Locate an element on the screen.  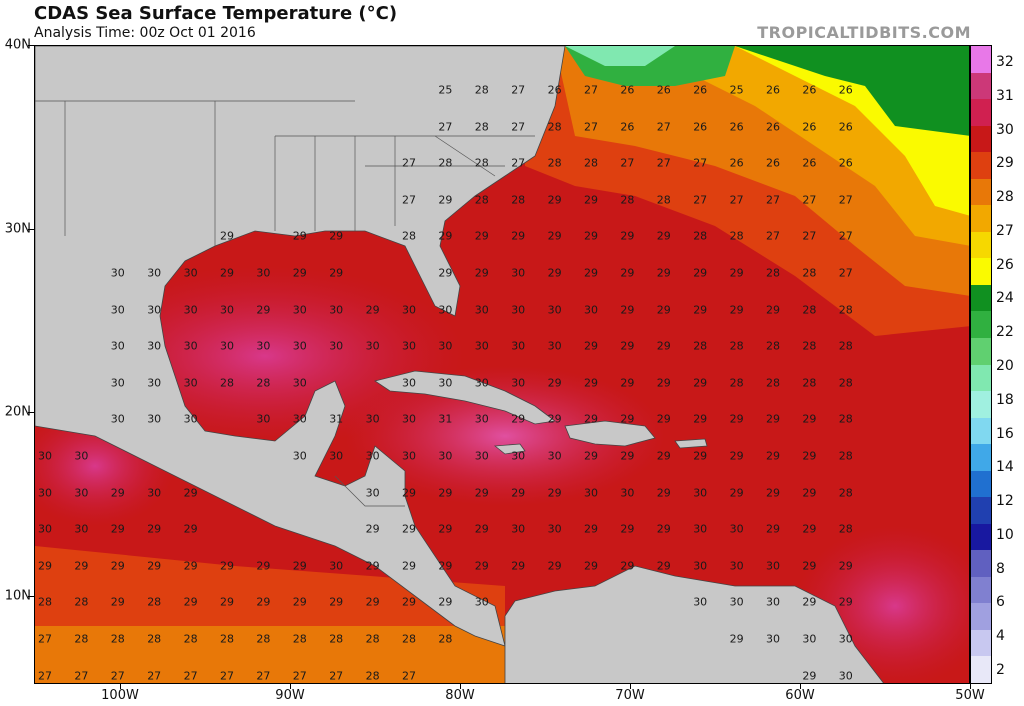
longitude-label: 60W is located at coordinates (800, 695).